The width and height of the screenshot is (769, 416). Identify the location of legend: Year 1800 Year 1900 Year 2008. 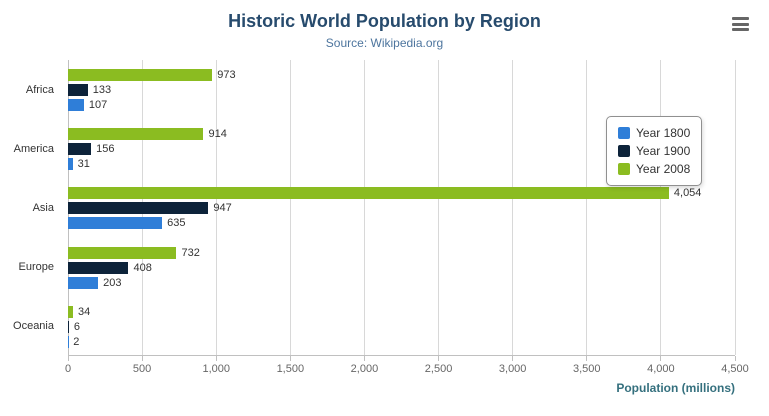
(654, 151).